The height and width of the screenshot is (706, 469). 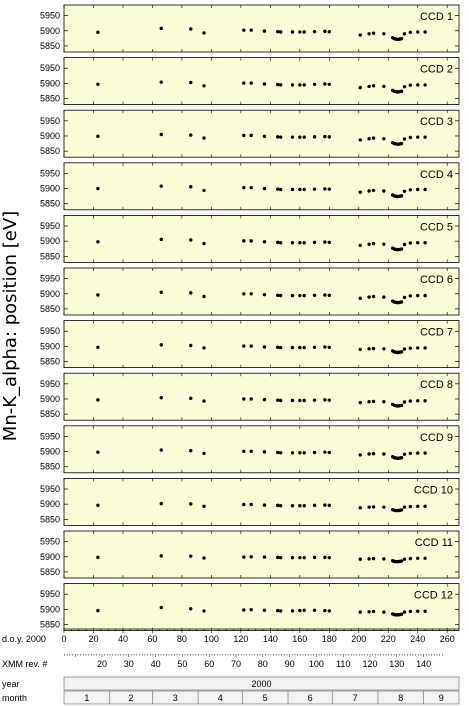 I want to click on month-label: month, so click(x=14, y=698).